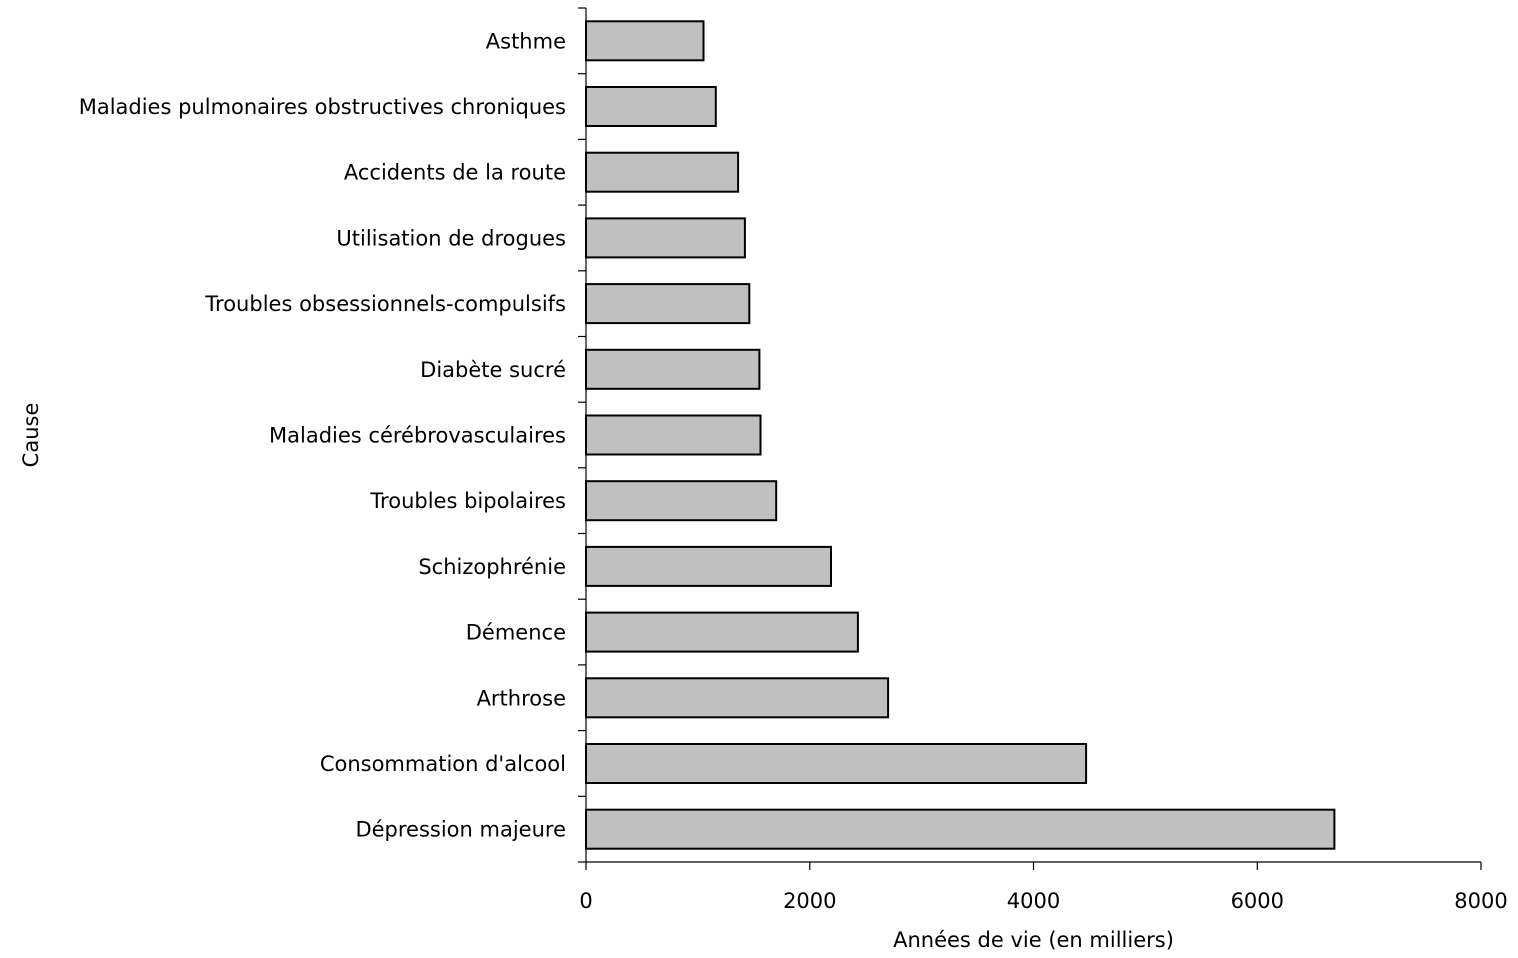 The height and width of the screenshot is (958, 1518). I want to click on category-label: Troubles obsessionnels-compulsifs, so click(385, 304).